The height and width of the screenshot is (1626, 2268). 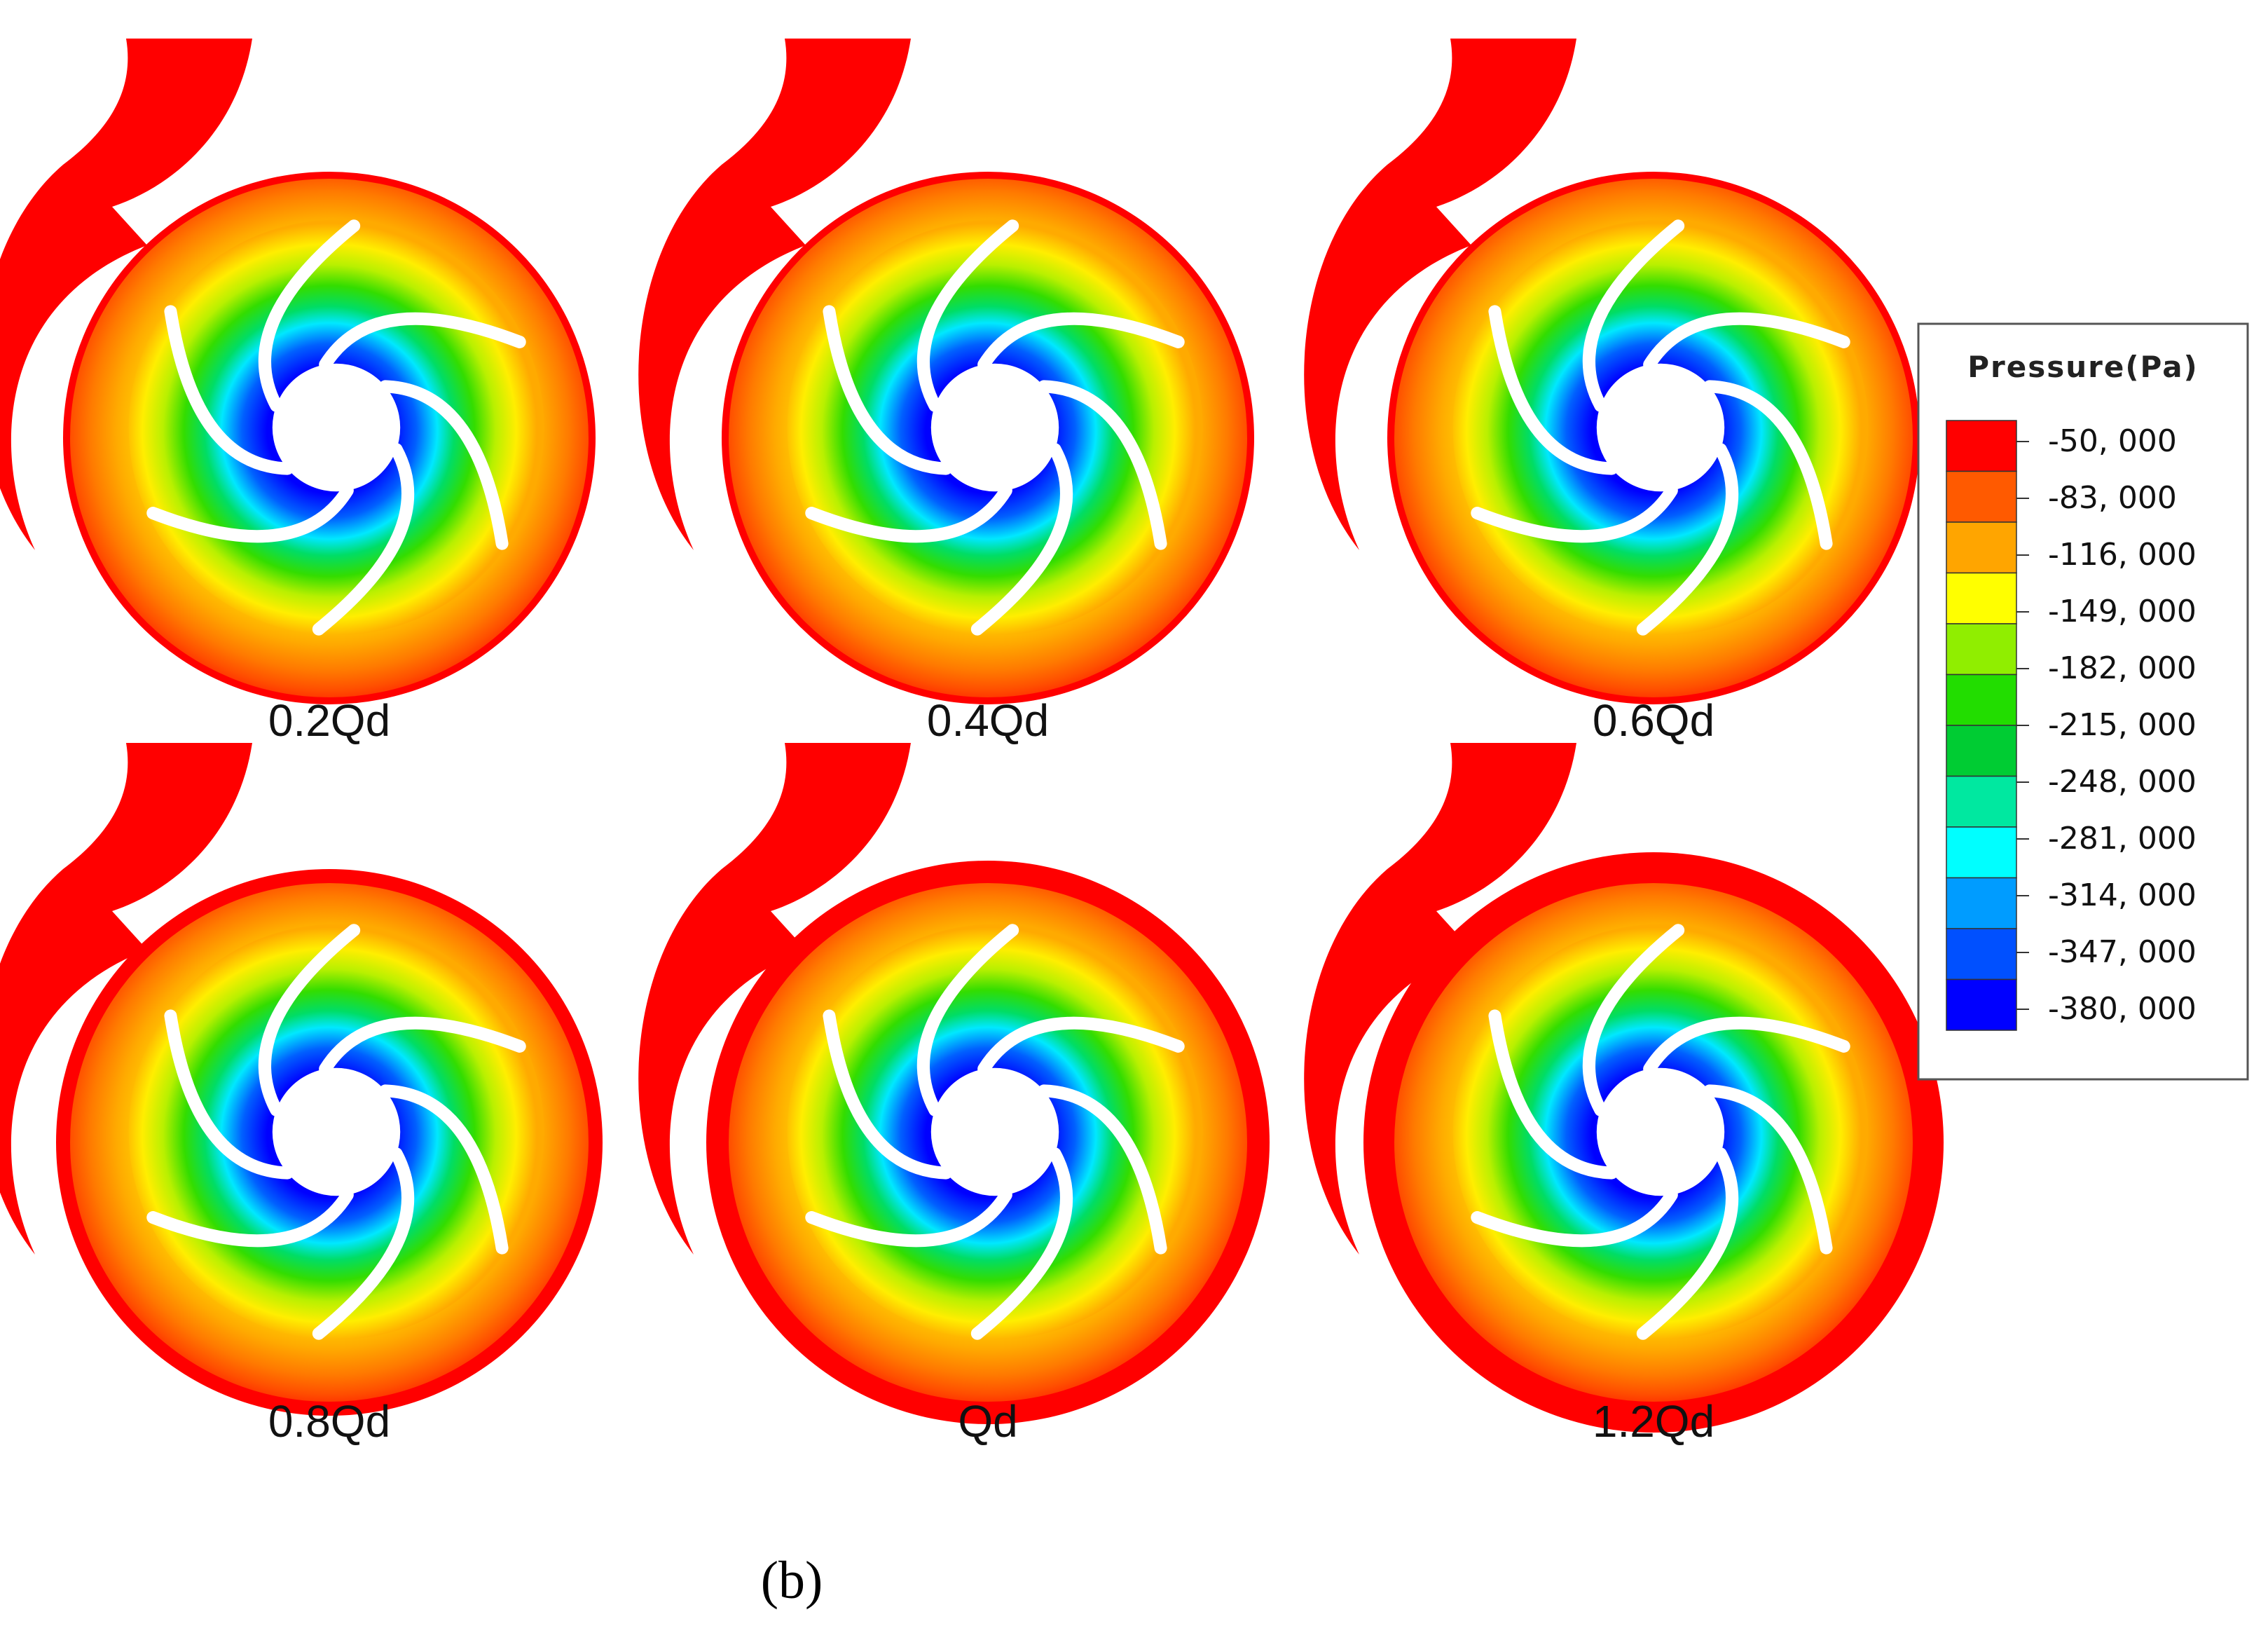 What do you see at coordinates (2122, 895) in the screenshot?
I see `legend-tick-label: -314, 000` at bounding box center [2122, 895].